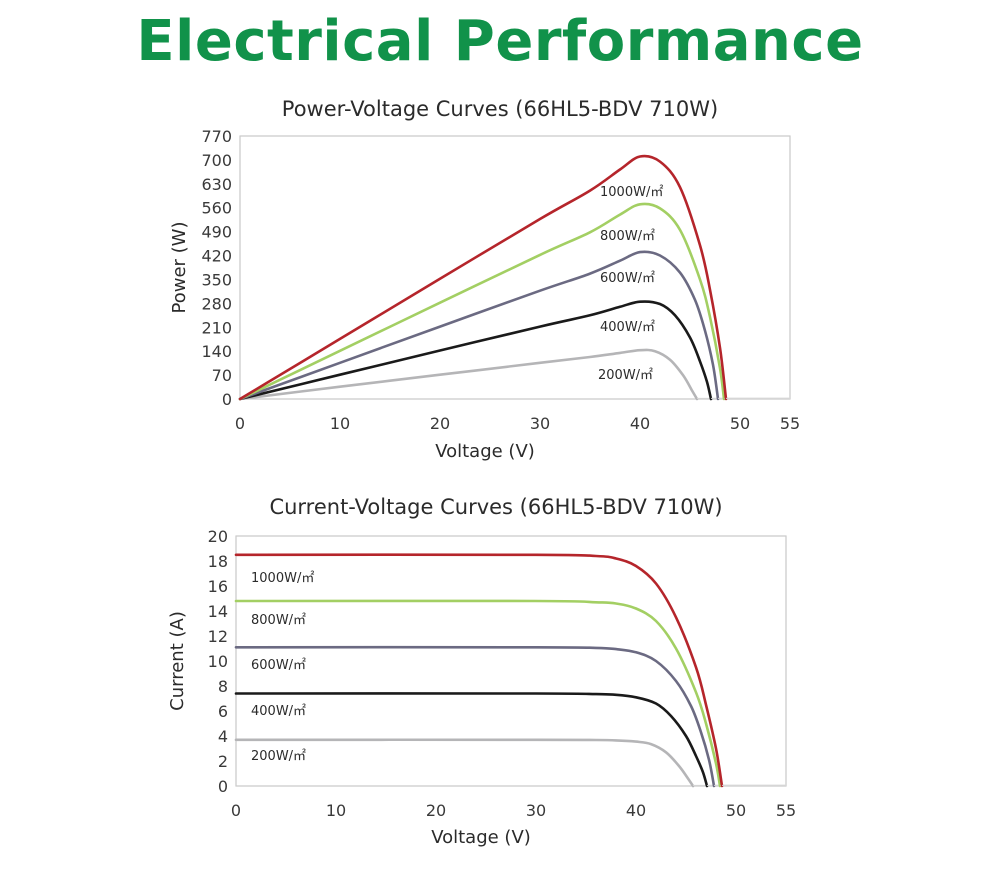  Describe the element at coordinates (223, 761) in the screenshot. I see `y-tick-label: 2` at that location.